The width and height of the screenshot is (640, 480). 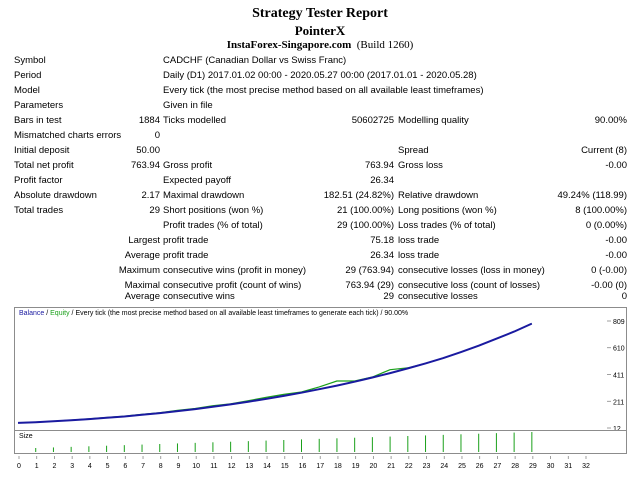 What do you see at coordinates (480, 466) in the screenshot?
I see `x-tick-label: 26` at bounding box center [480, 466].